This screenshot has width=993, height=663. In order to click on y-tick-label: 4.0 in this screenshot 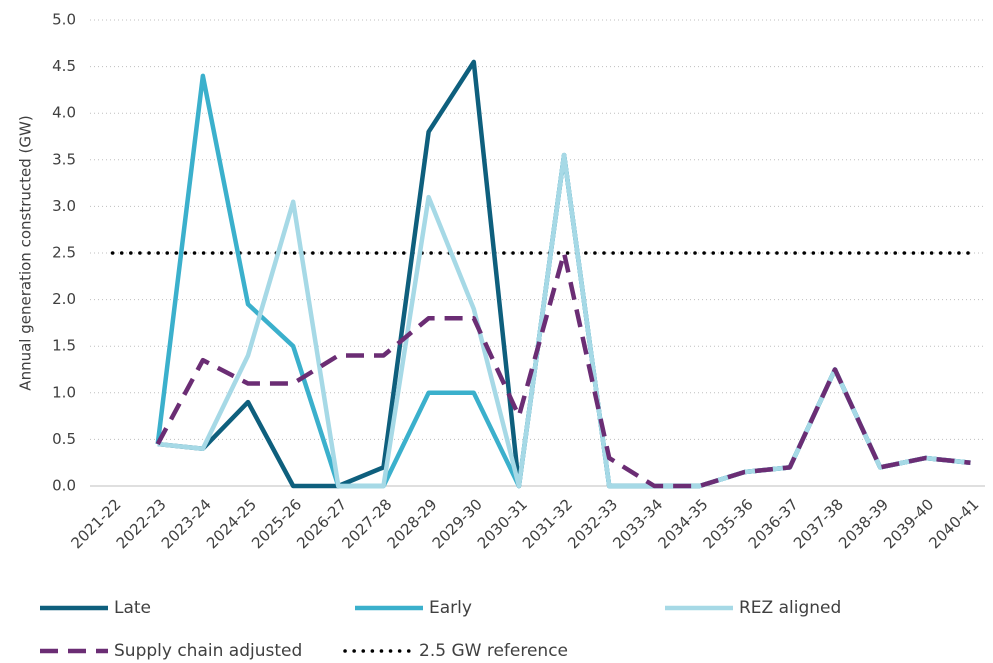, I will do `click(64, 113)`.